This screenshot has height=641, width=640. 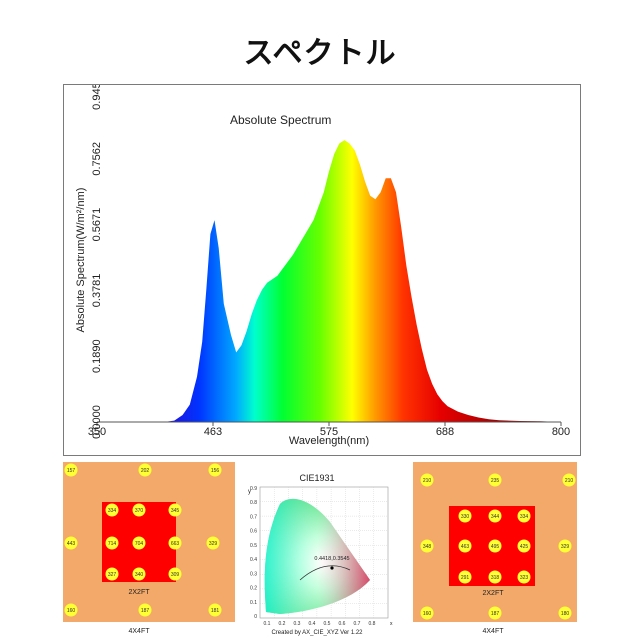 I want to click on cie-y-tick: 0.9, so click(x=253, y=489).